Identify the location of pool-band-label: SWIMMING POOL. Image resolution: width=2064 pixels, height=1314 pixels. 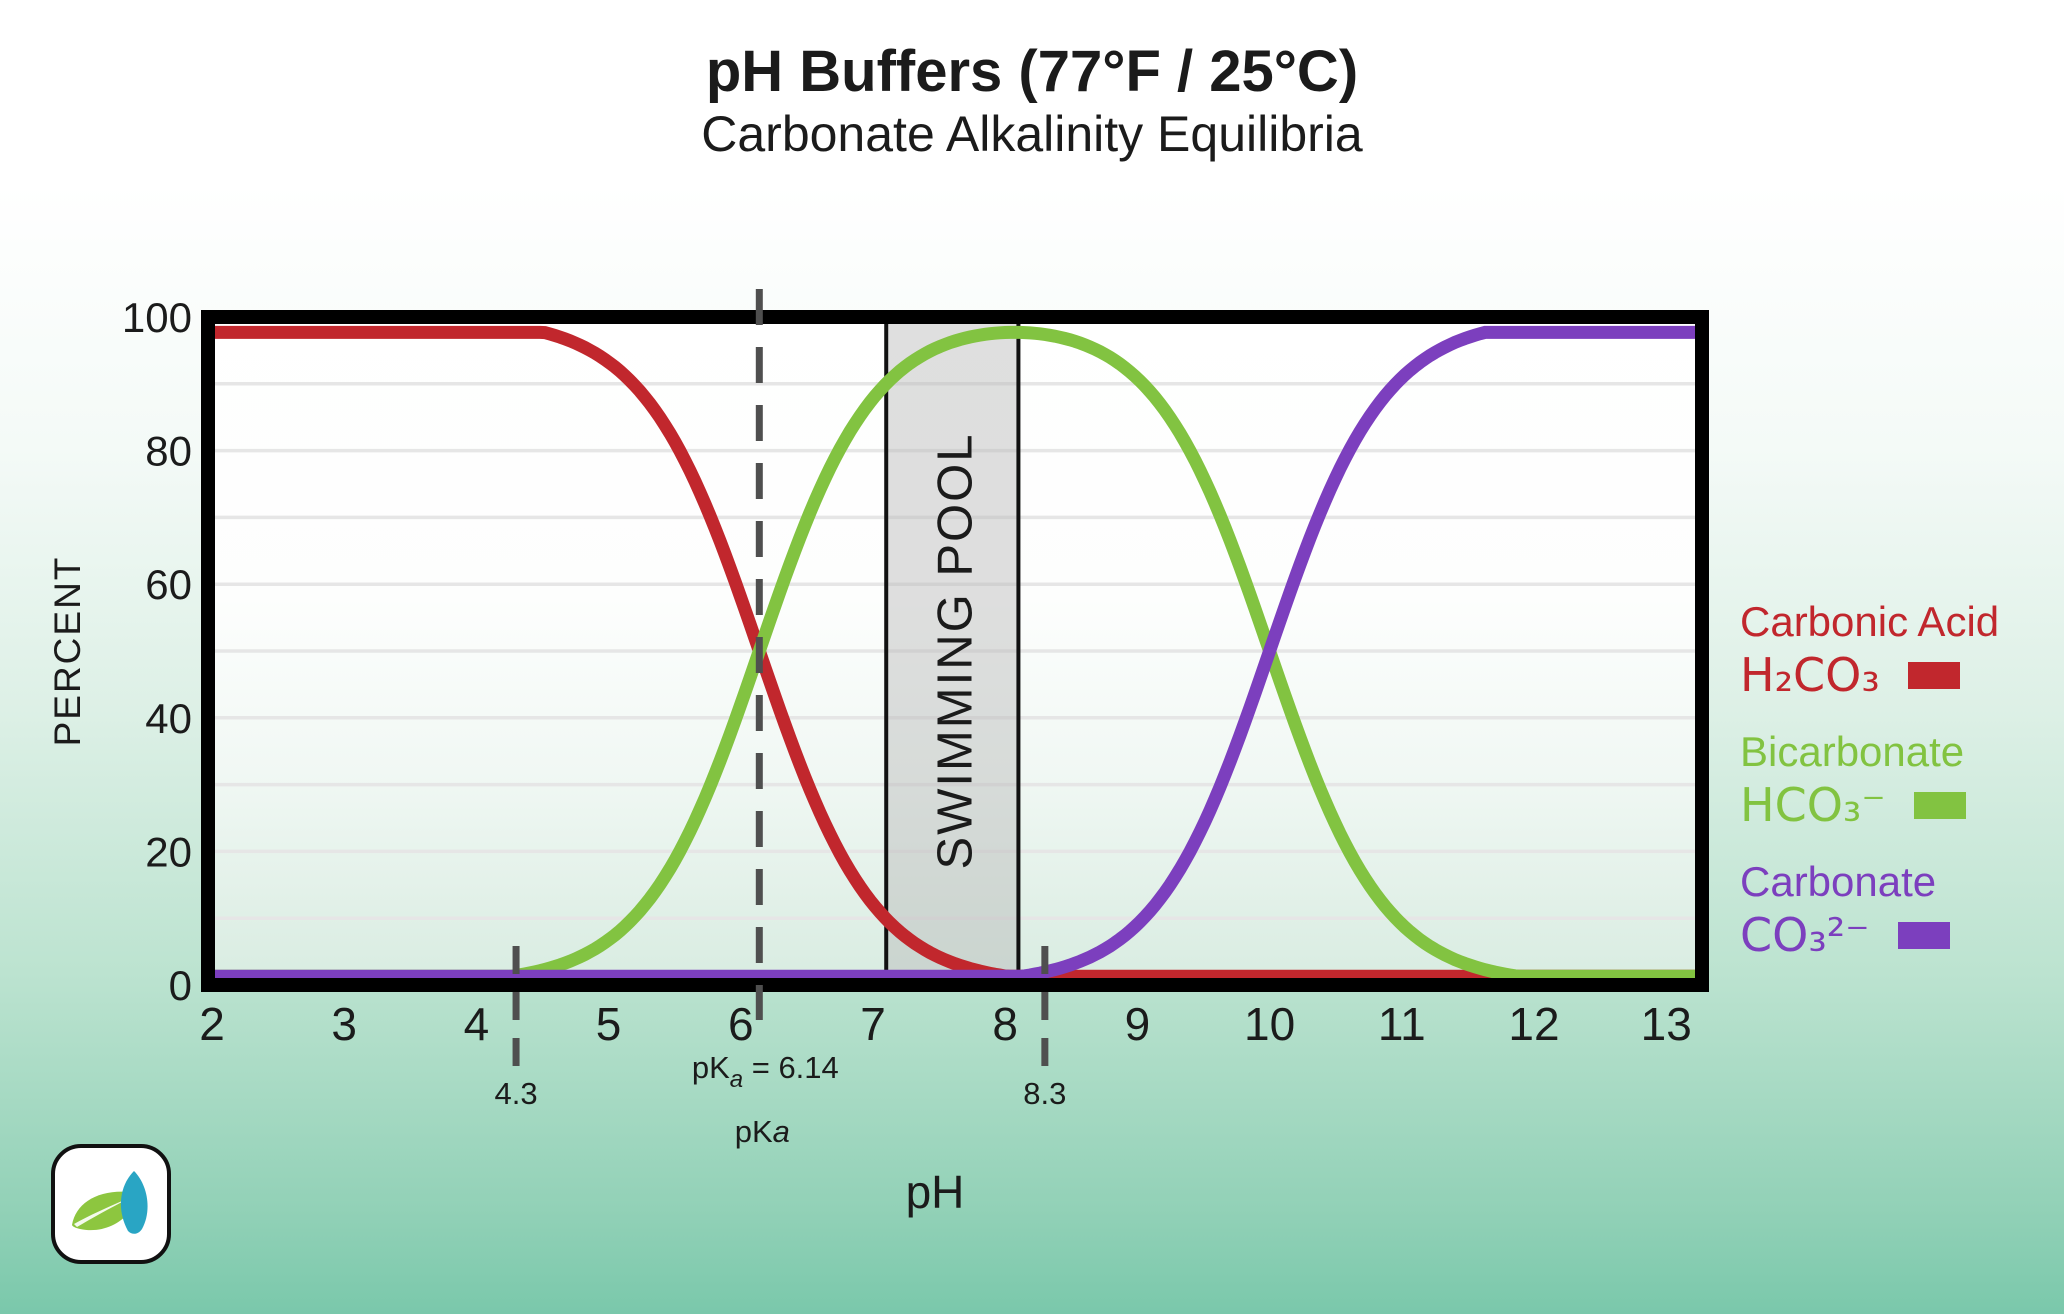
(955, 650).